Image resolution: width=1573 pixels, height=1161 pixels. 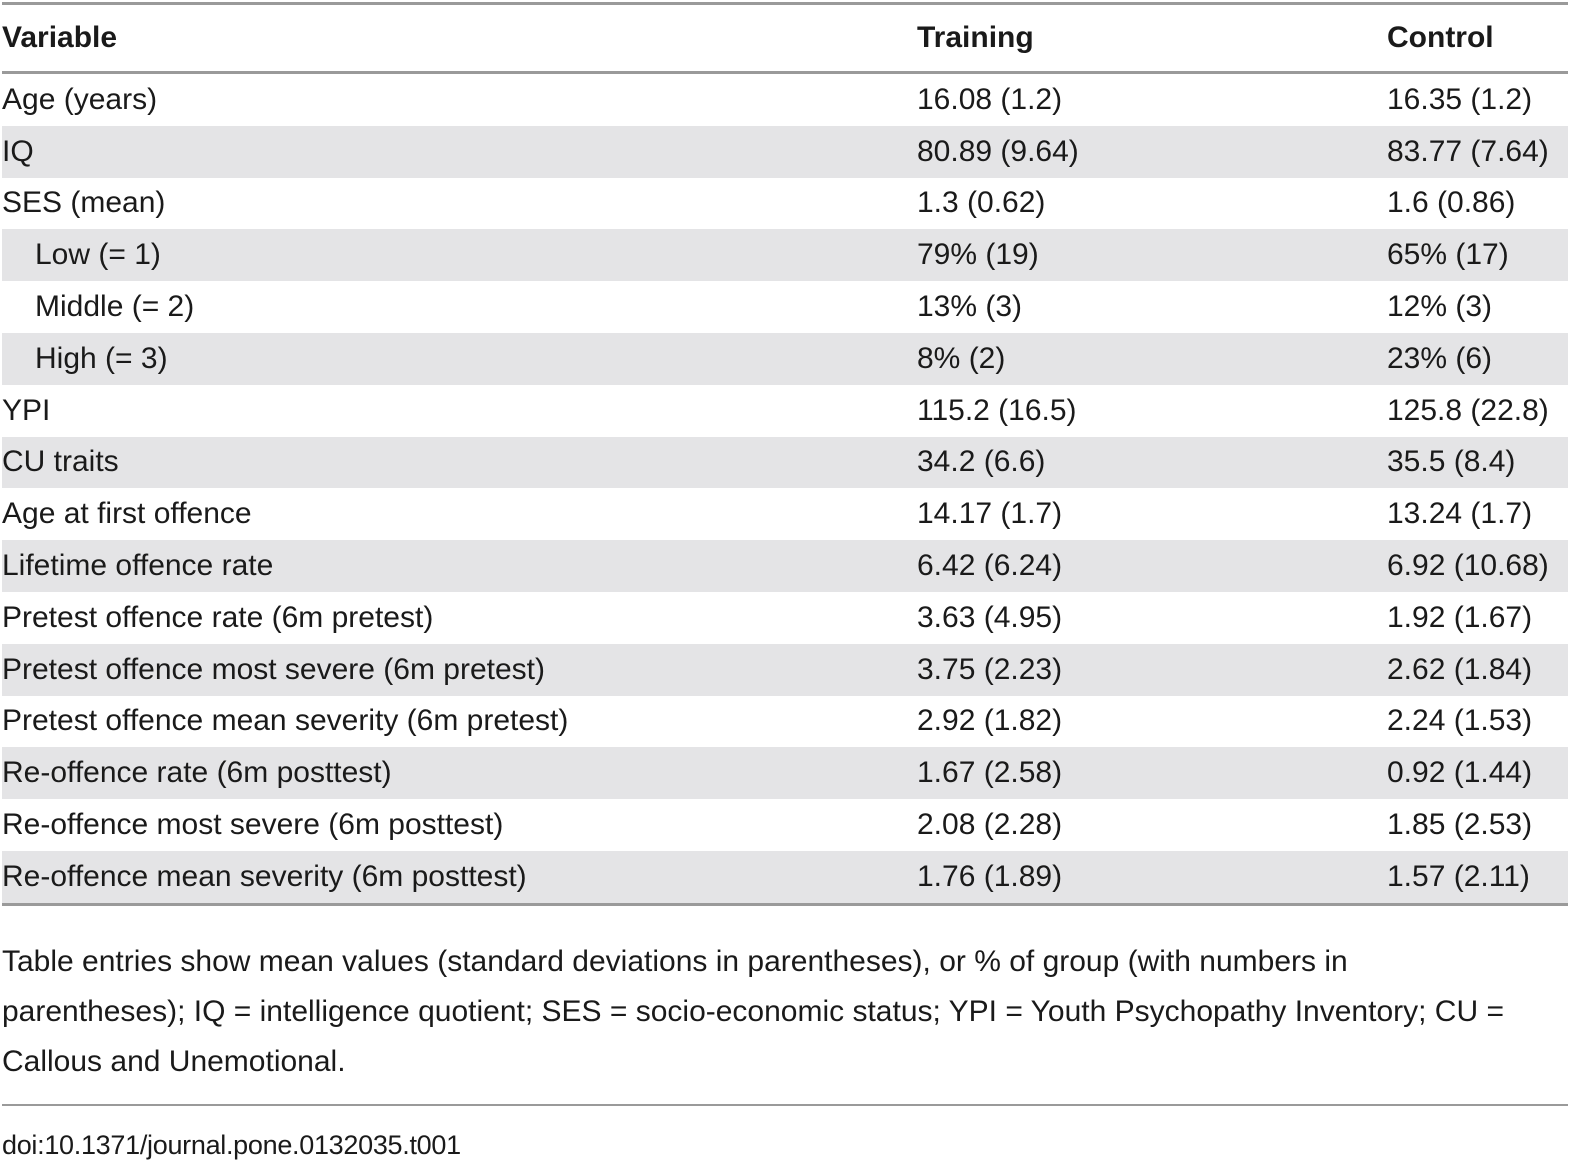 I want to click on cell-control: 16.35 (1.2), so click(x=1460, y=99).